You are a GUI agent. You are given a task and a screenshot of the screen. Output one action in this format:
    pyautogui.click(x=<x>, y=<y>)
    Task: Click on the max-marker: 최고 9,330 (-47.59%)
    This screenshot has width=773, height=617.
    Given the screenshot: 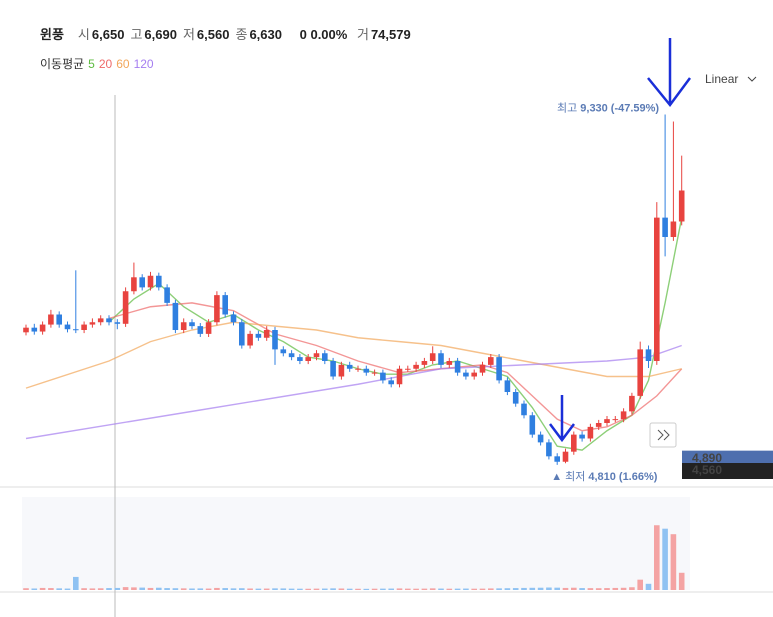 What is the action you would take?
    pyautogui.click(x=608, y=107)
    